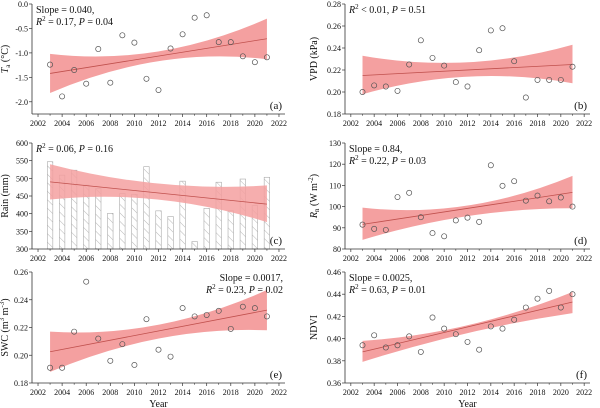 The width and height of the screenshot is (600, 408). Describe the element at coordinates (21, 53) in the screenshot. I see `y-tick-label: -1.0` at that location.